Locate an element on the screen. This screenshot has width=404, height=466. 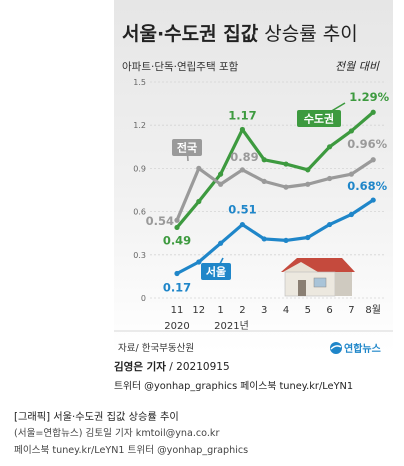
house-gable is located at coordinates (300, 267).